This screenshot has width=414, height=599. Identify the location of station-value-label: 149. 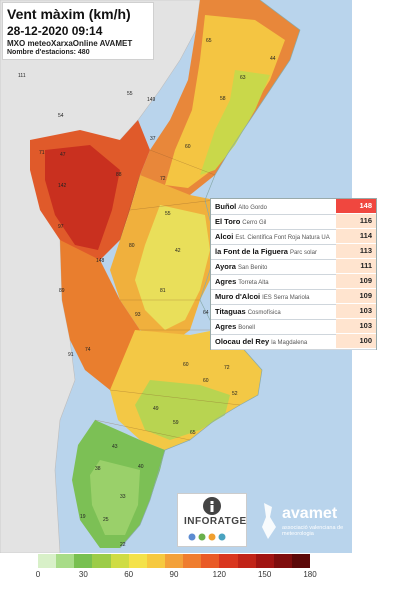
(151, 100).